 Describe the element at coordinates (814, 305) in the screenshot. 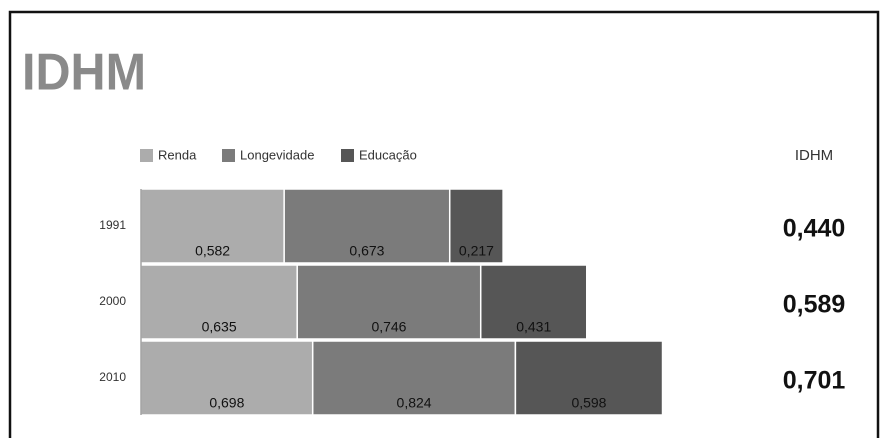

I see `idhm-value: 0,589` at that location.